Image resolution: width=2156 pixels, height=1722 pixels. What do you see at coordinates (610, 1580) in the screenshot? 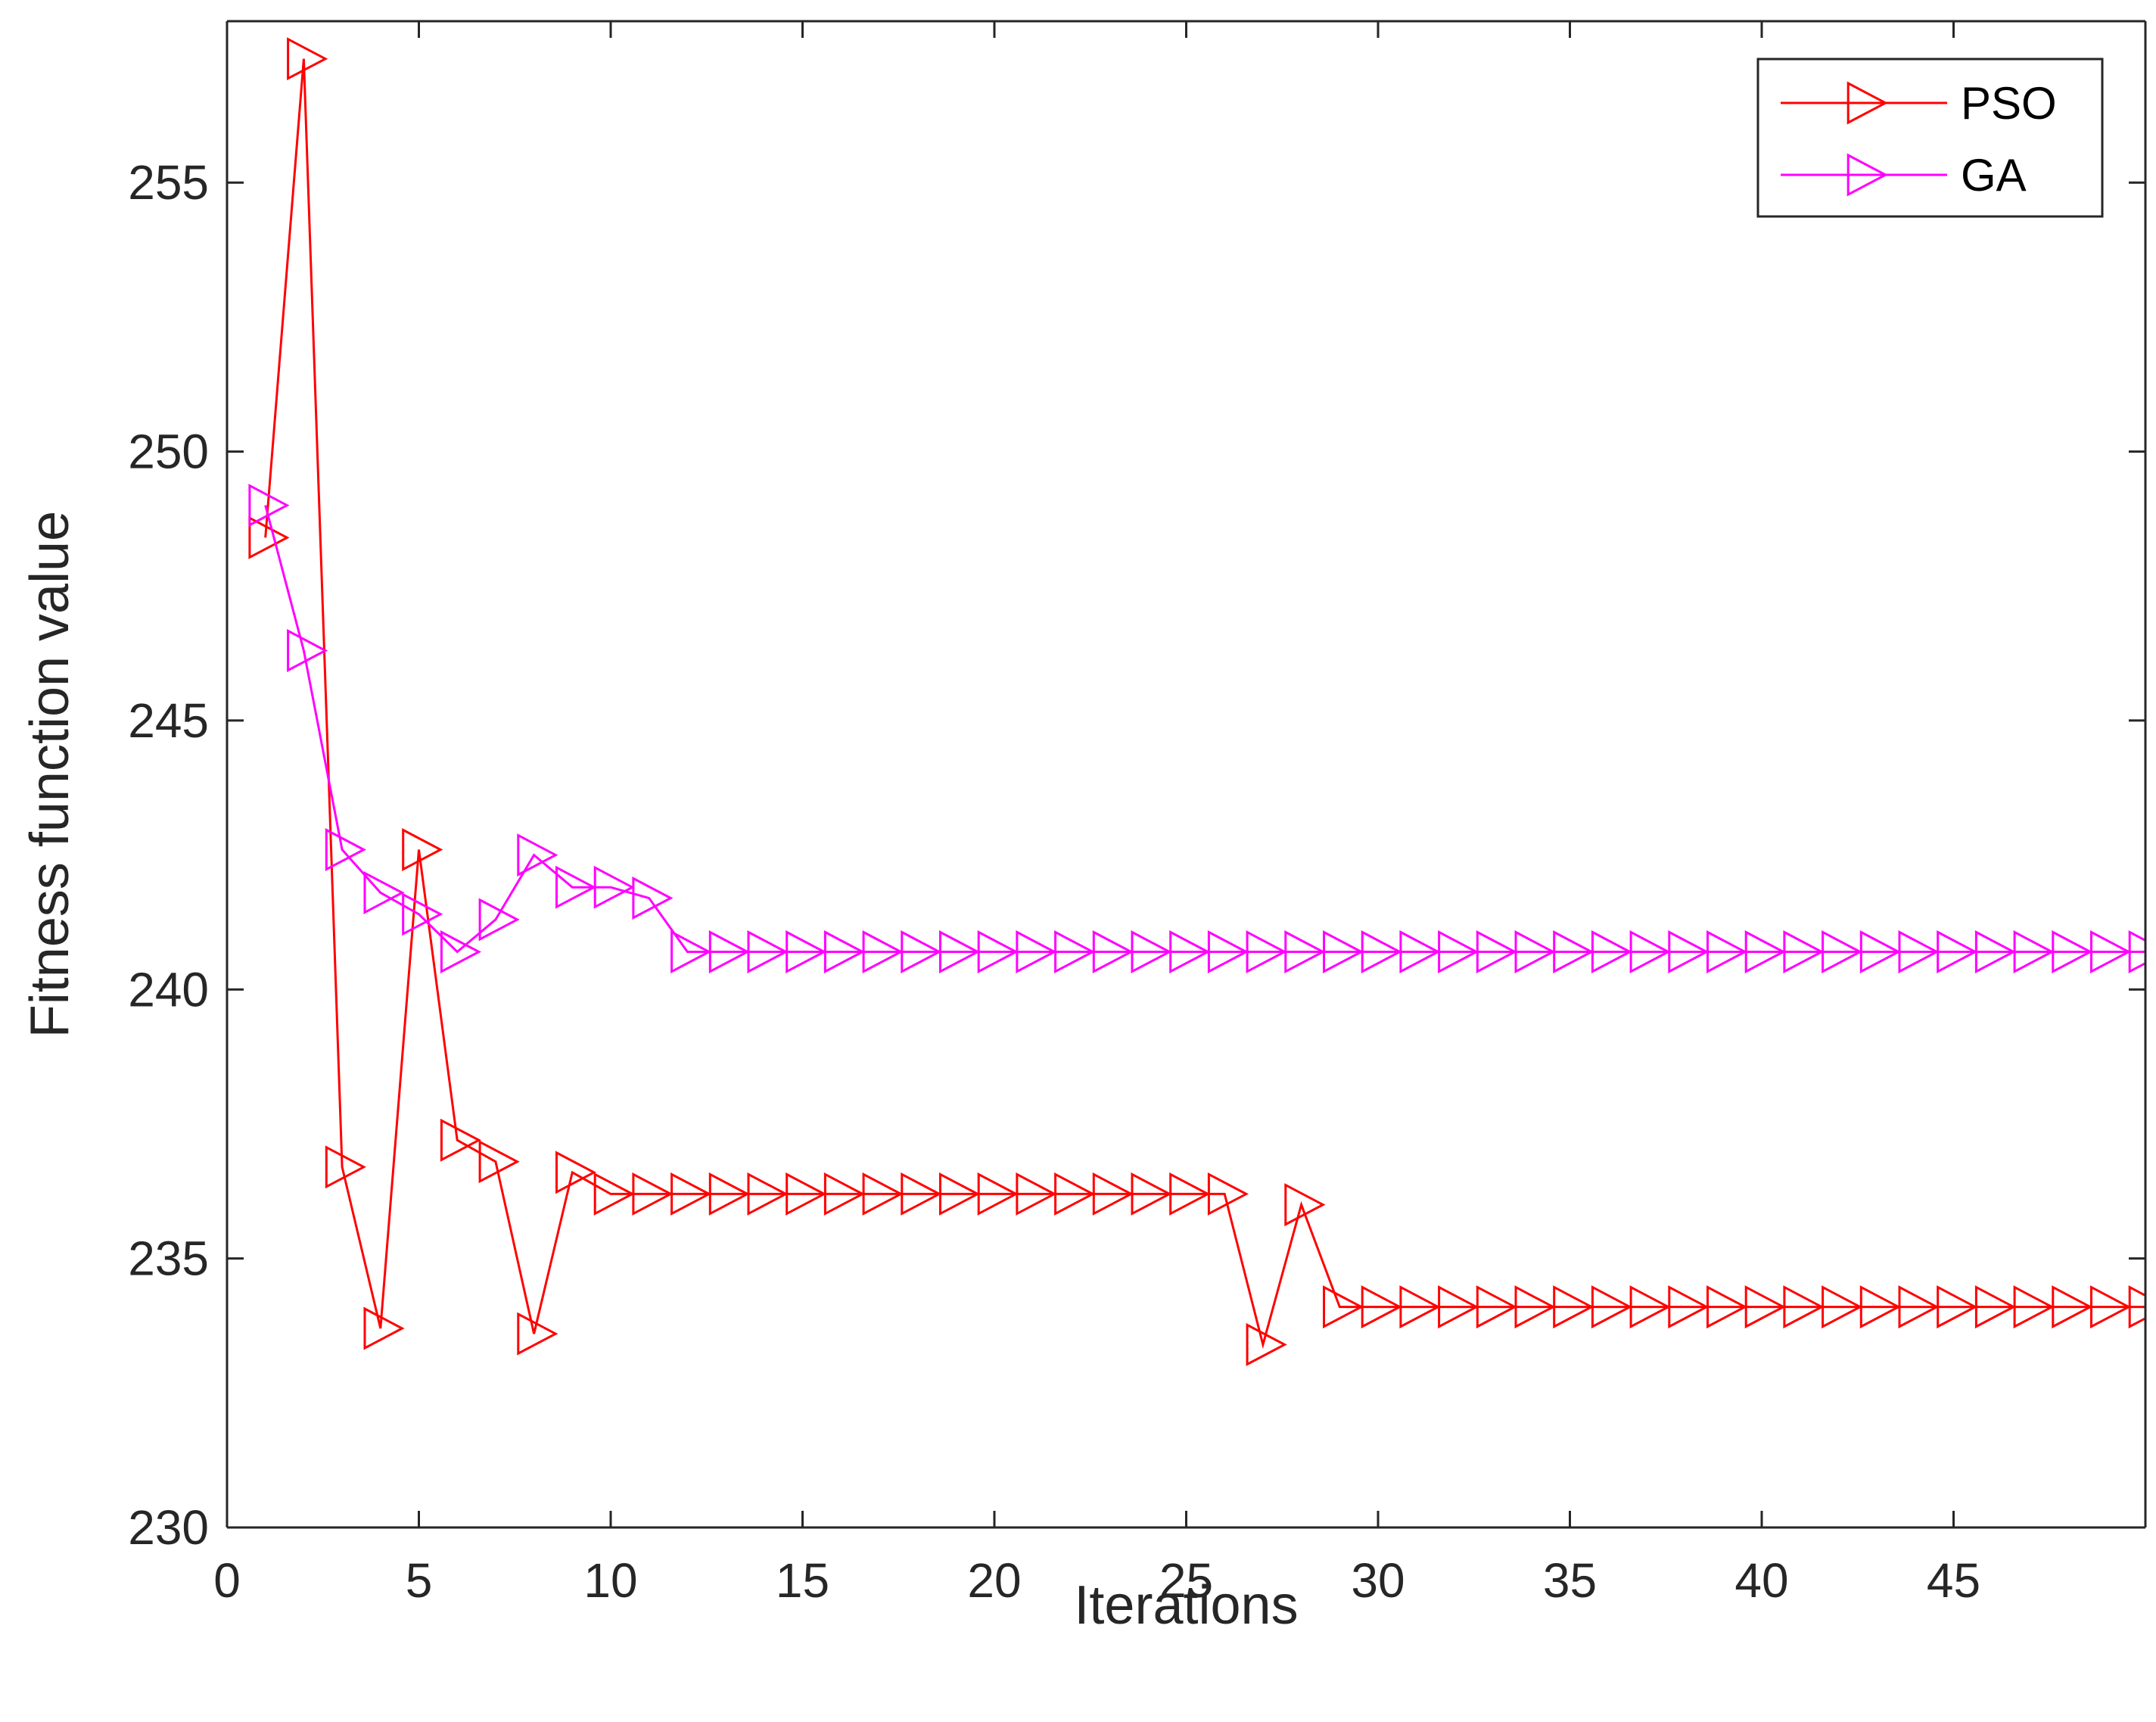
I see `x-tick-label: 10` at bounding box center [610, 1580].